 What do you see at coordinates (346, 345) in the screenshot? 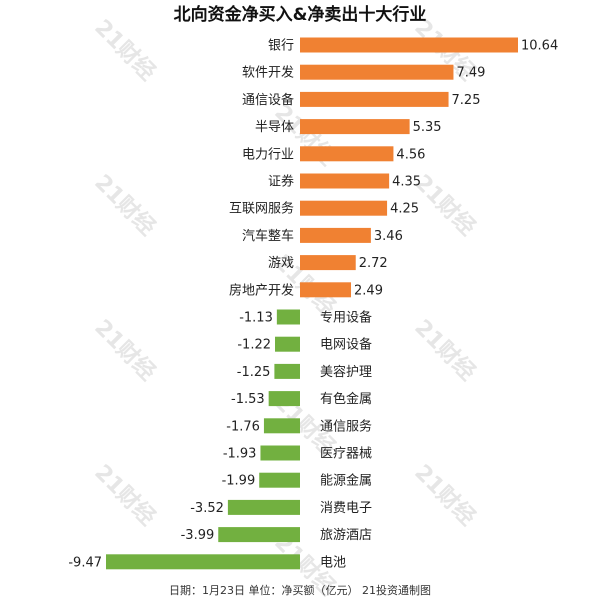
I see `category-label: 电网设备` at bounding box center [346, 345].